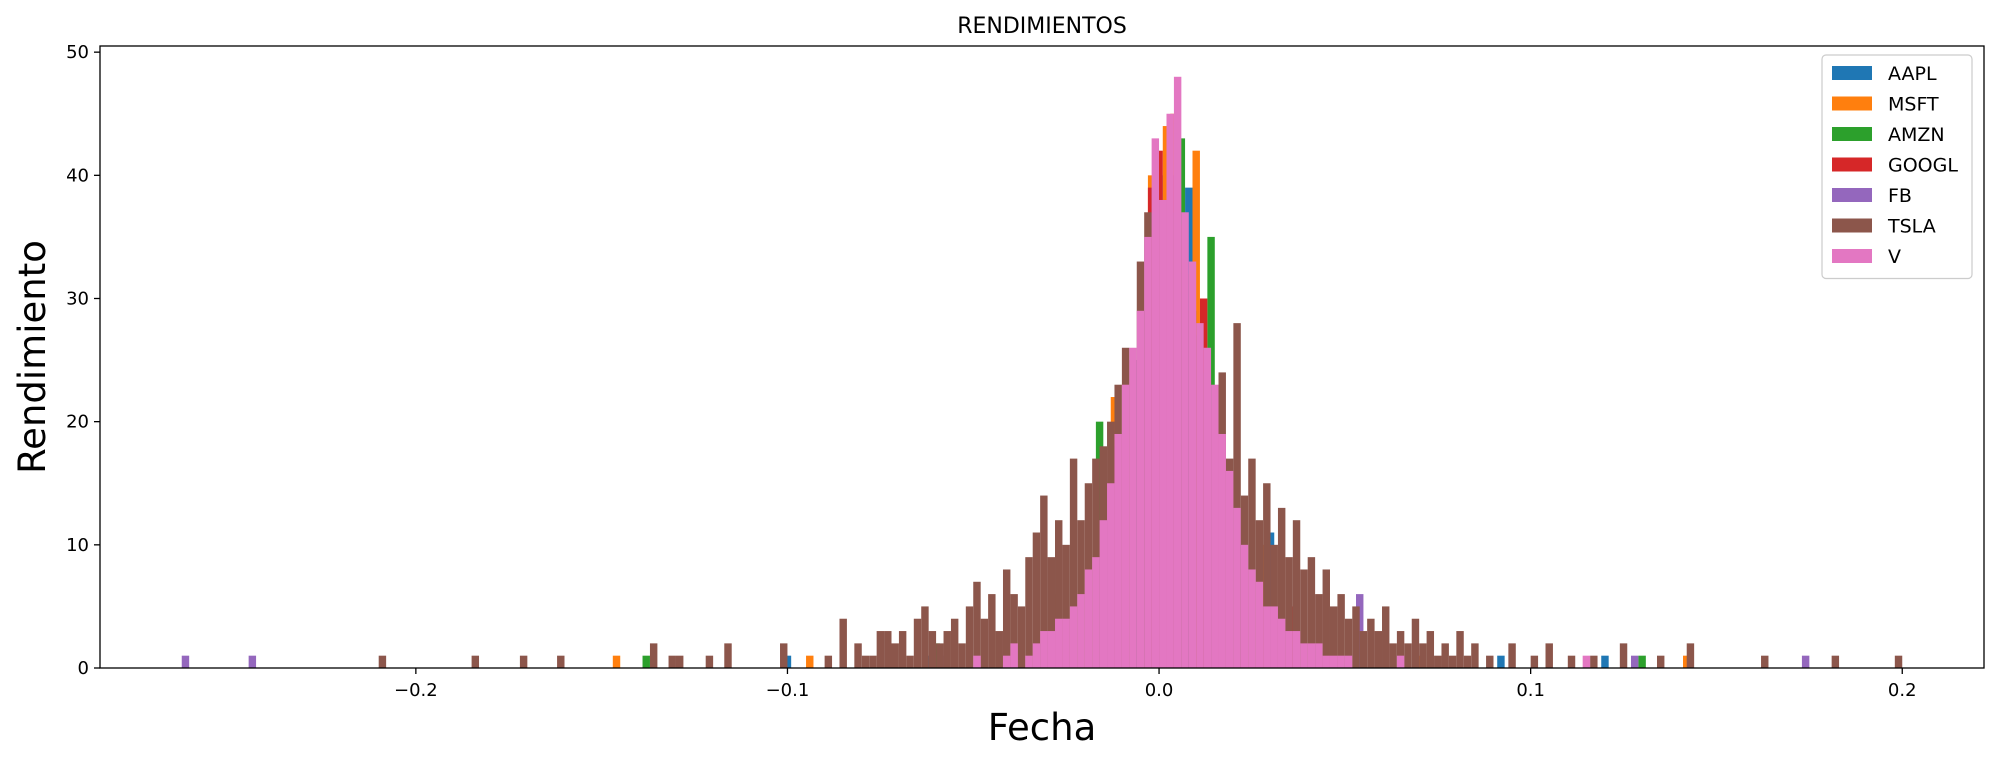  I want to click on x-axis: −0.2 −0.1 0.0 0.1 0.2, so click(1155, 684).